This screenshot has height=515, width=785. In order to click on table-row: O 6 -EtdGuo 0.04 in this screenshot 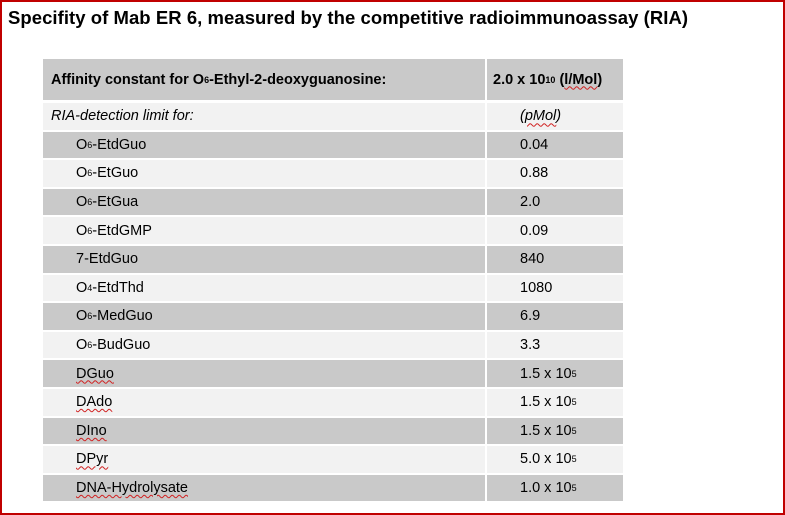, I will do `click(333, 145)`.